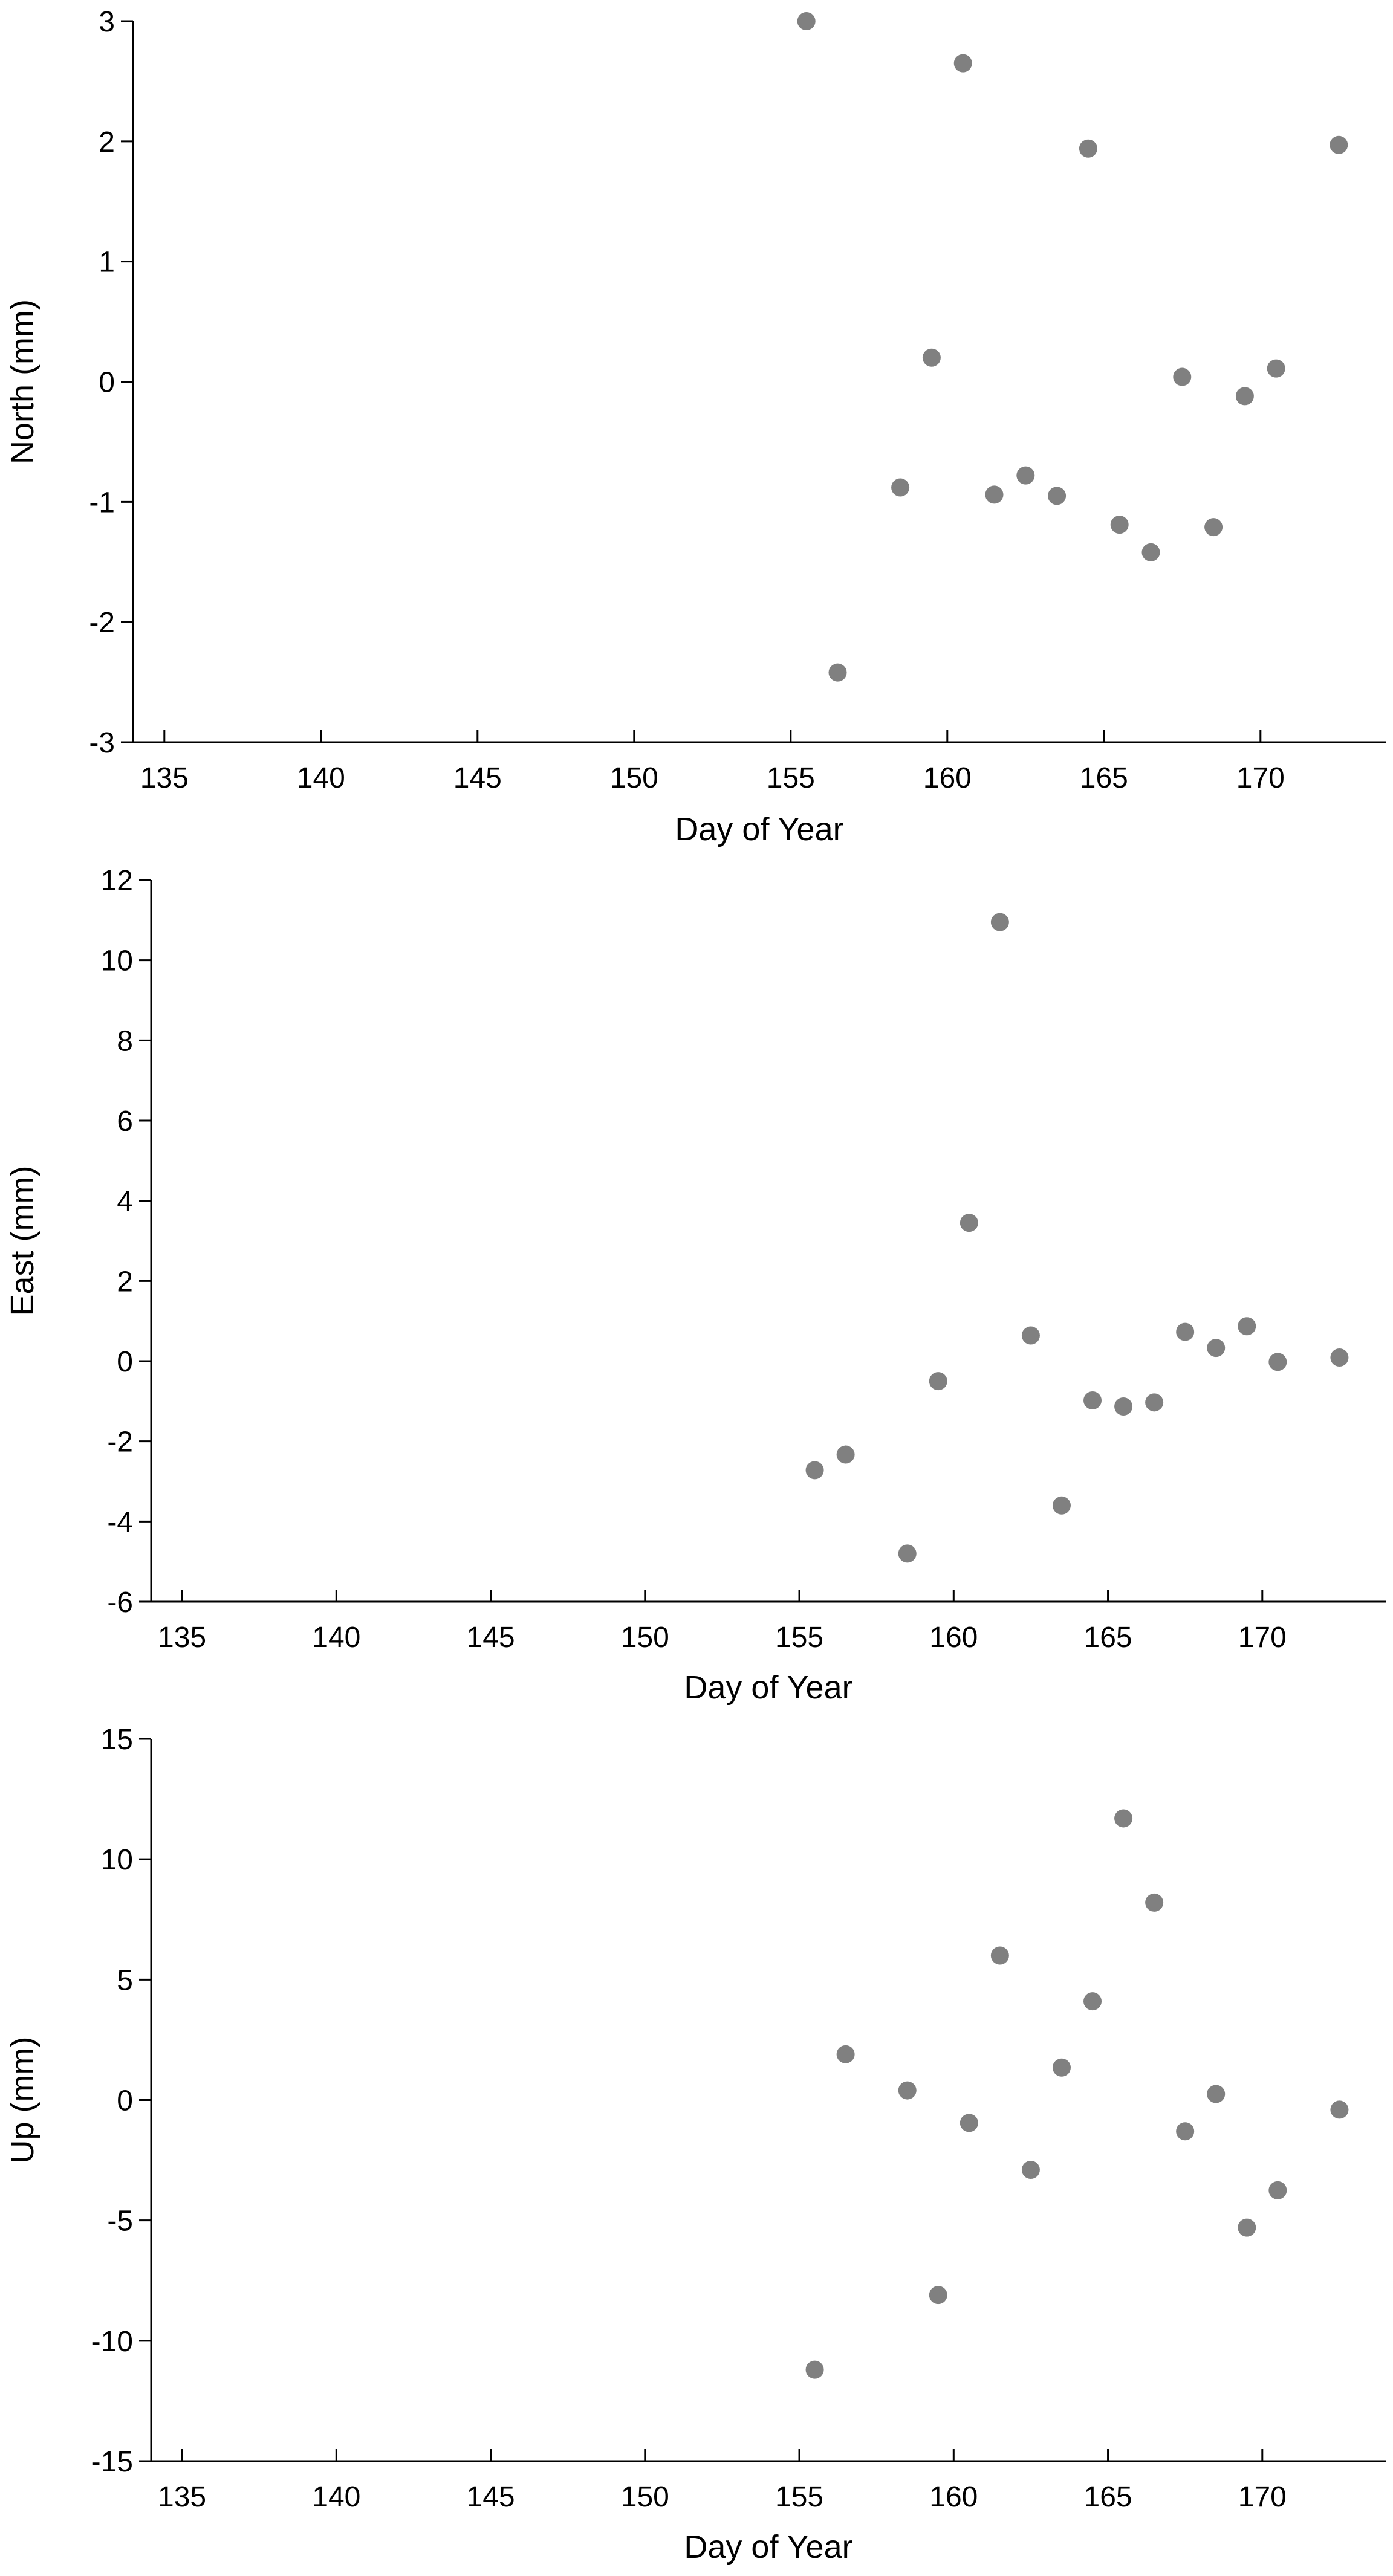 The width and height of the screenshot is (1393, 2576). Describe the element at coordinates (22, 381) in the screenshot. I see `north-y-axis-title: North (mm)` at that location.